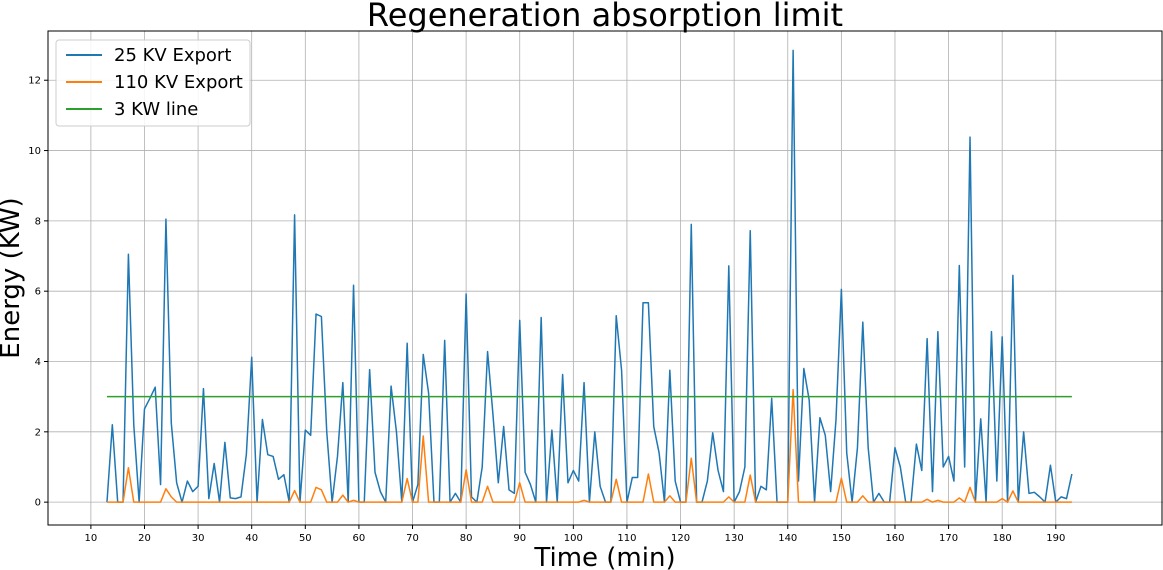  I want to click on y-tick-label: 12, so click(34, 81).